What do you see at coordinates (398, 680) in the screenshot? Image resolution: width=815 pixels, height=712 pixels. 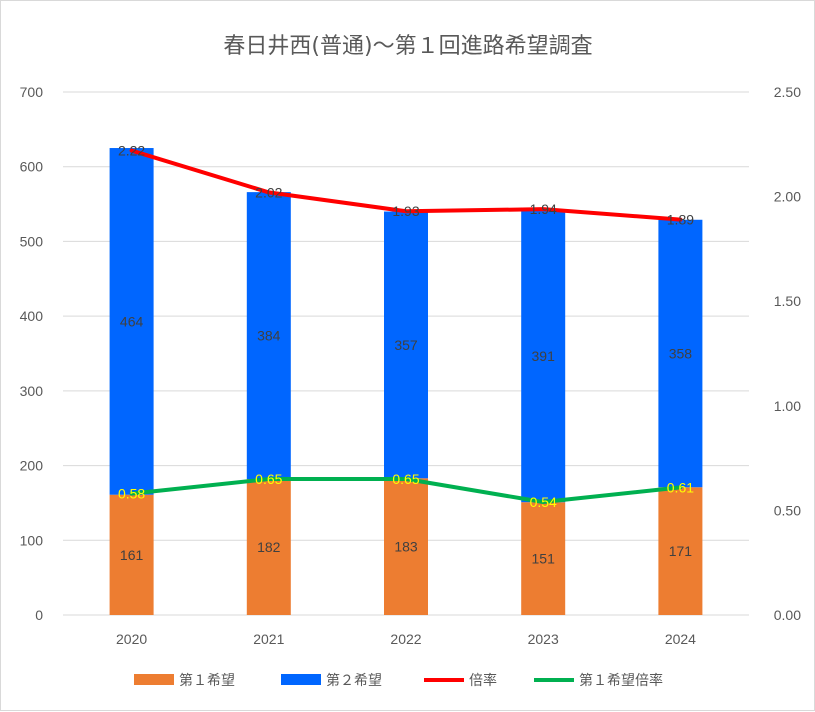 I see `legend: 第１希望 第２希望 倍率 第１希望倍率` at bounding box center [398, 680].